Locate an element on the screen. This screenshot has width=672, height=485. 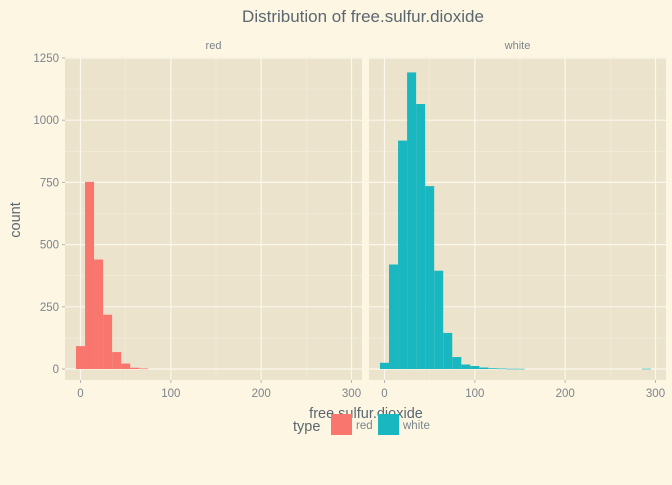
facet-strip-red is located at coordinates (213, 46).